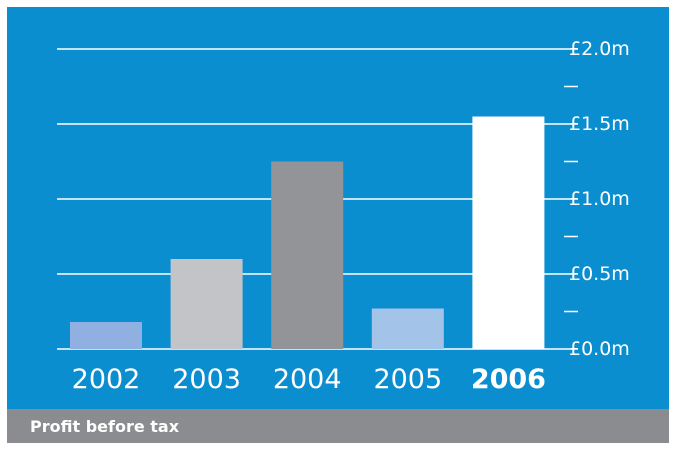  What do you see at coordinates (508, 379) in the screenshot?
I see `x-tick-label-2006: 2006` at bounding box center [508, 379].